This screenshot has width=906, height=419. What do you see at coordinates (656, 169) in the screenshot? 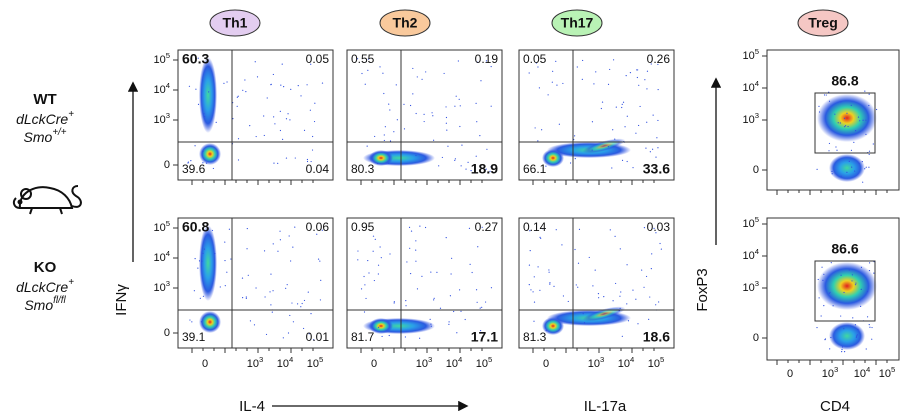
I see `quadrant-percent: 33.6` at bounding box center [656, 169].